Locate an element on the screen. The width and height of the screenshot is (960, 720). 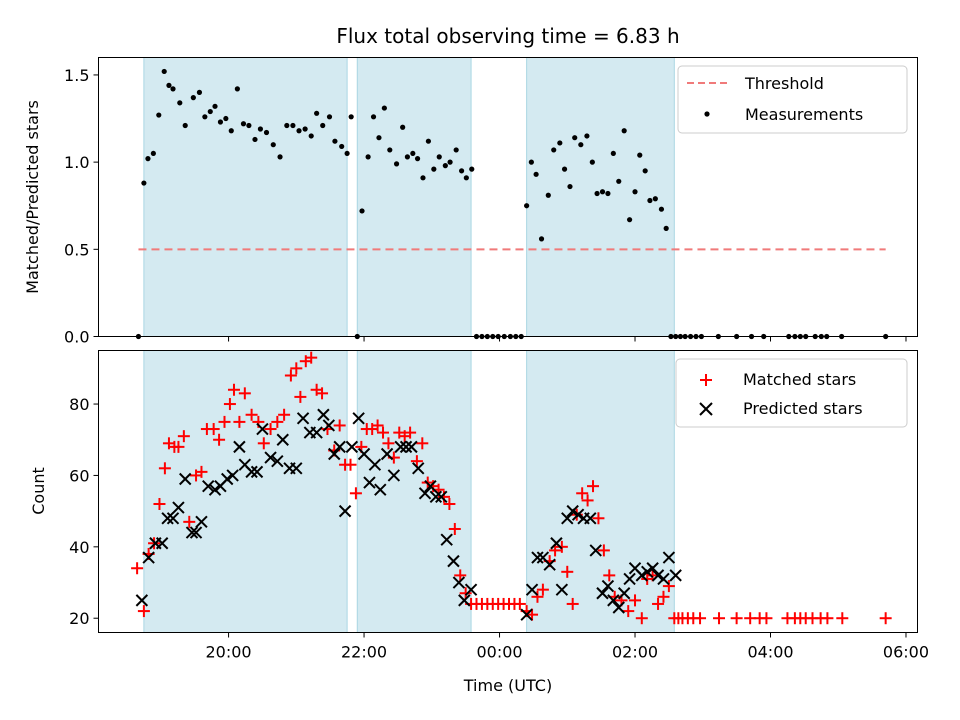
top-y-ticks: 0.0 0.5 1.0 1.5 is located at coordinates (81, 206).